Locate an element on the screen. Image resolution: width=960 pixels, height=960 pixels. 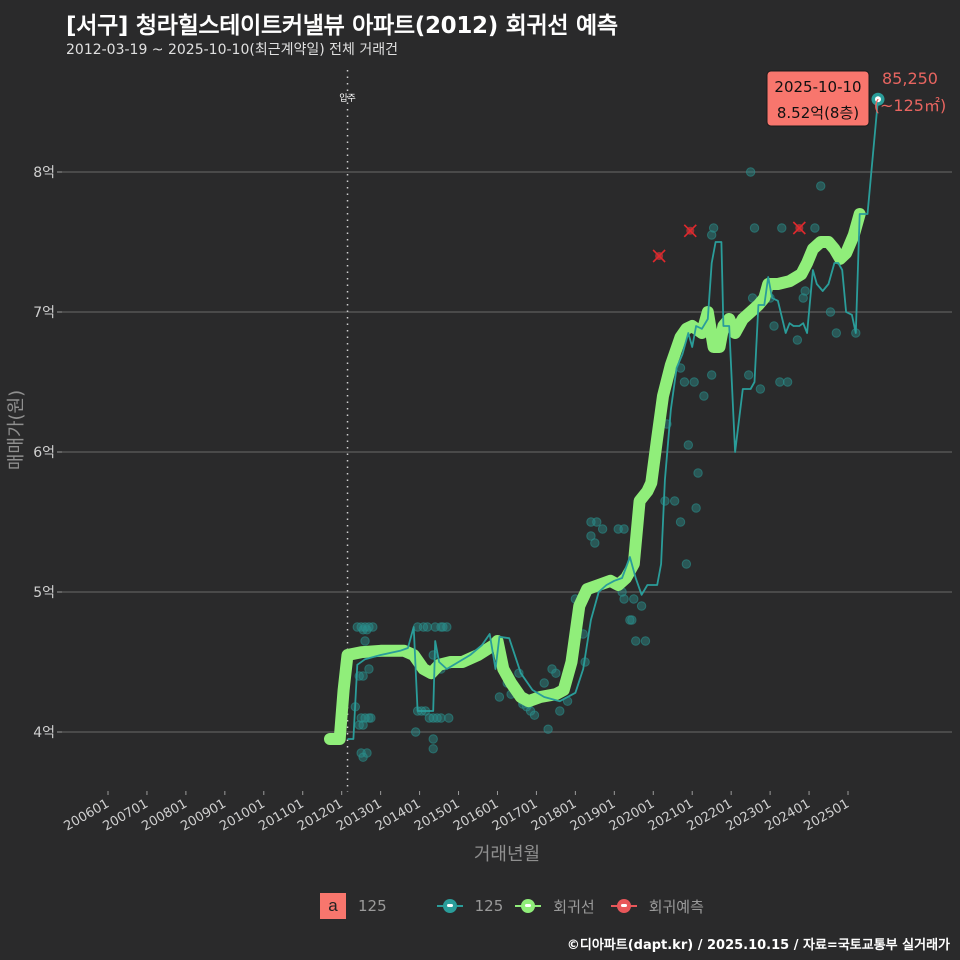
latest-annotation: 2025-10-10 8.52억(8층) 85,250 (~125㎡) is located at coordinates (856, 98).